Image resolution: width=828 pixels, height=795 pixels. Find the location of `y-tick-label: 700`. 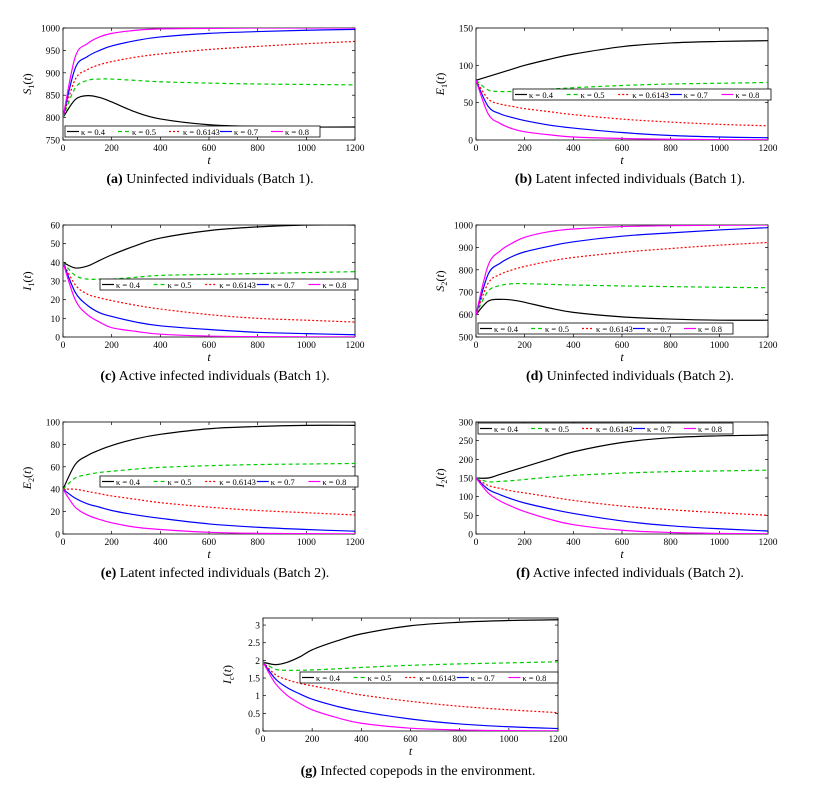

y-tick-label: 700 is located at coordinates (466, 294).